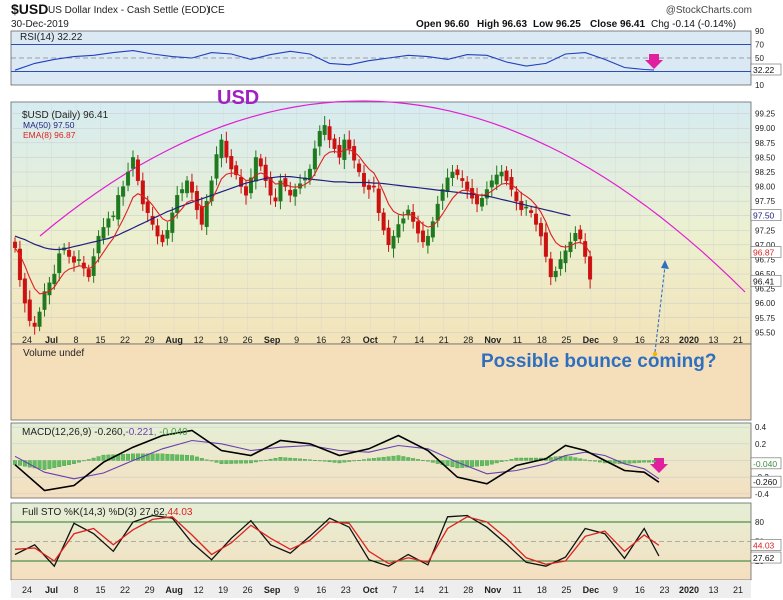 This screenshot has width=783, height=600. I want to click on macd-value-tag: -0.260, so click(765, 482).